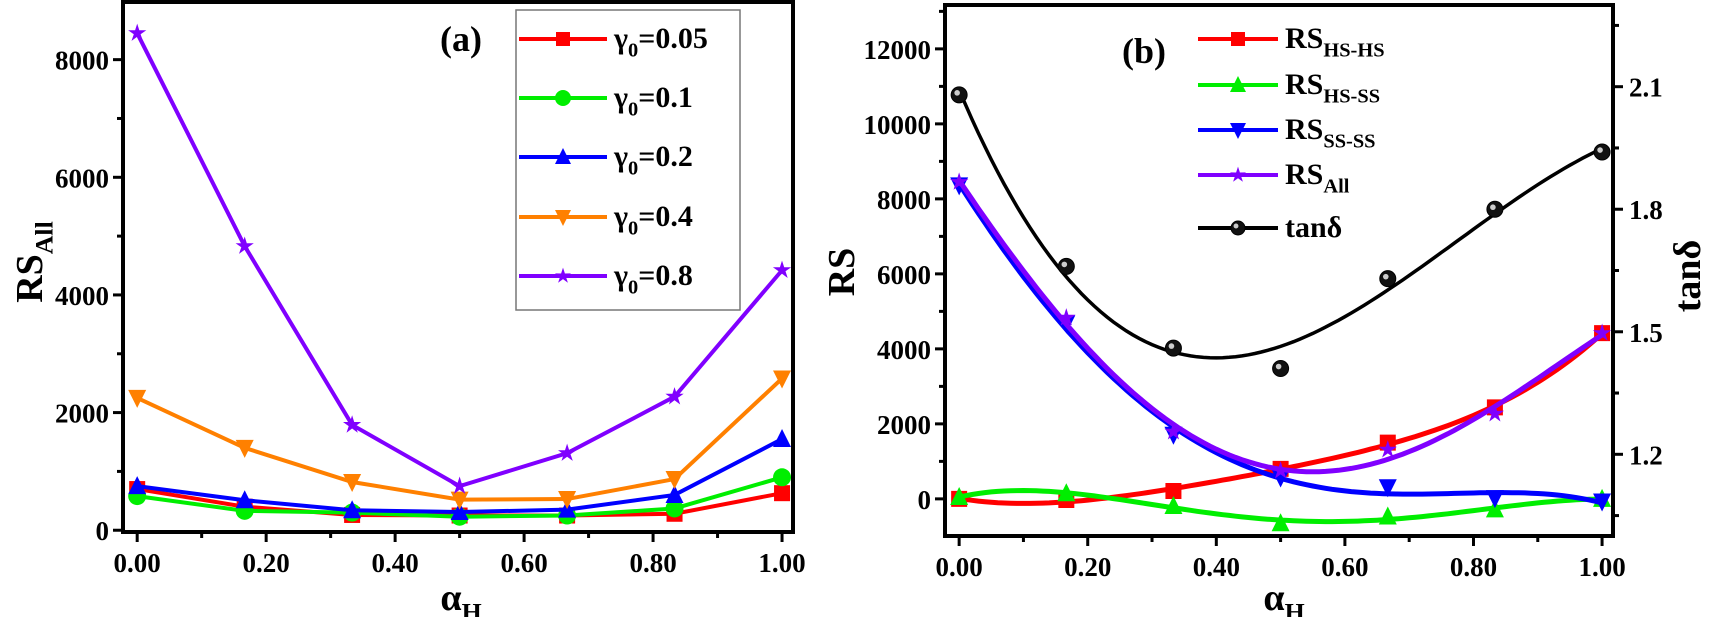 The width and height of the screenshot is (1715, 617). I want to click on legend-item: RSHS-HS, so click(1291, 41).